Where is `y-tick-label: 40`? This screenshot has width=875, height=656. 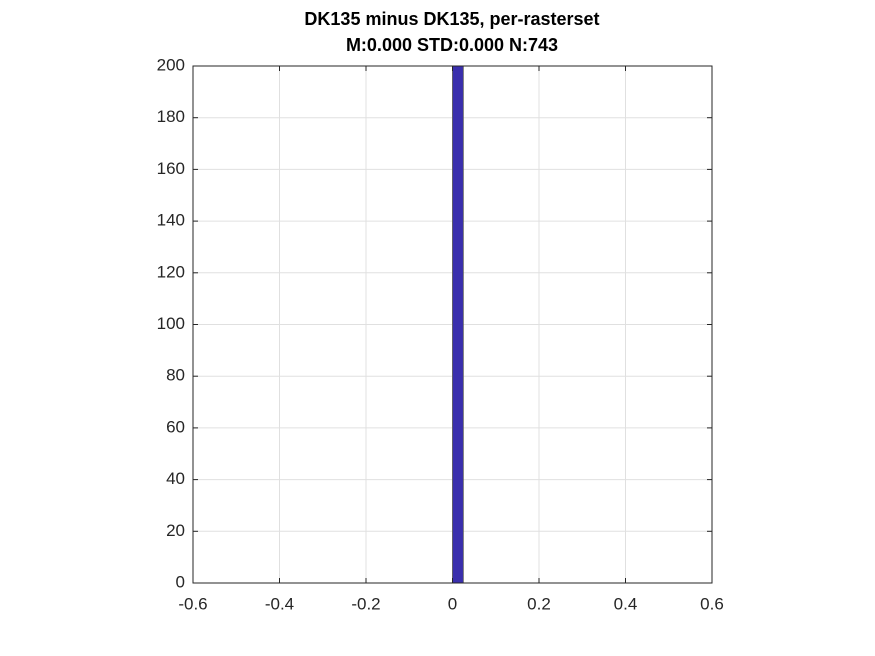 y-tick-label: 40 is located at coordinates (175, 478).